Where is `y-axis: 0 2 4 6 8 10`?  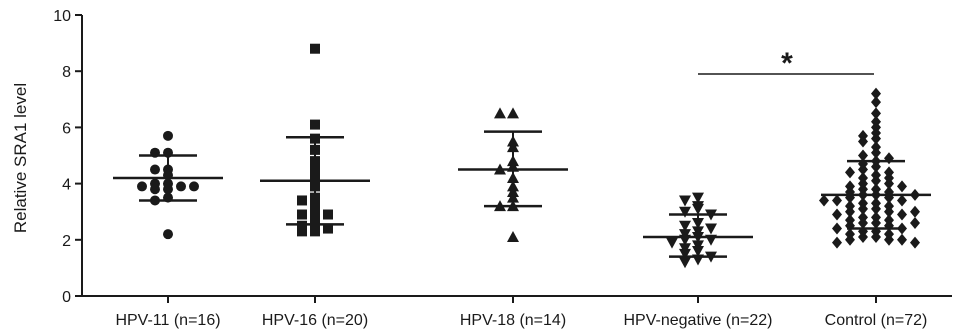 y-axis: 0 2 4 6 8 10 is located at coordinates (68, 157).